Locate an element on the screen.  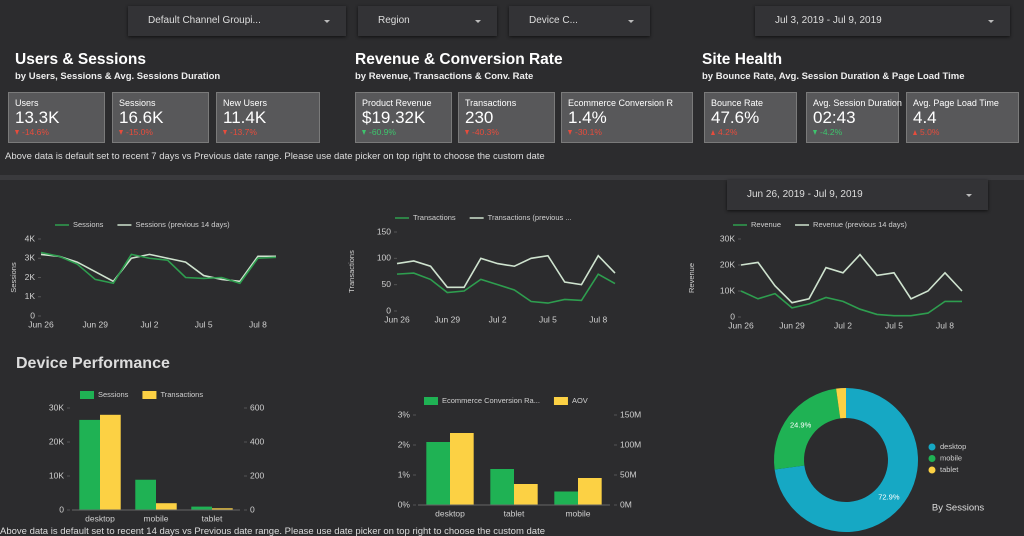
date-range-picker: Jul 3, 2019 - Jul 9, 2019 is located at coordinates (882, 21).